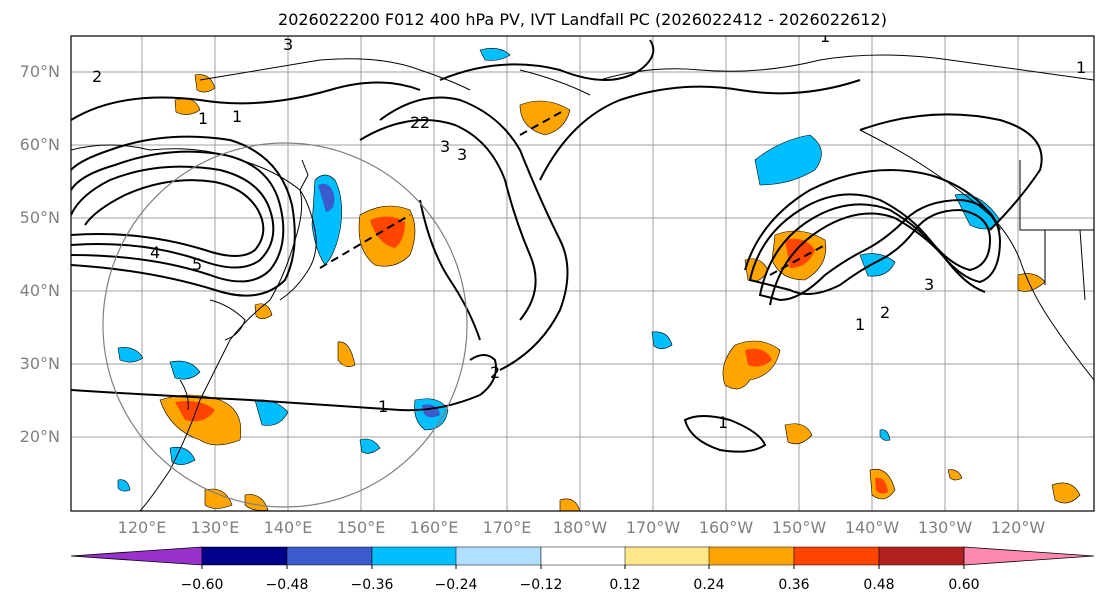 This screenshot has height=604, width=1105. I want to click on colorbar-tick-label: −0.60, so click(202, 585).